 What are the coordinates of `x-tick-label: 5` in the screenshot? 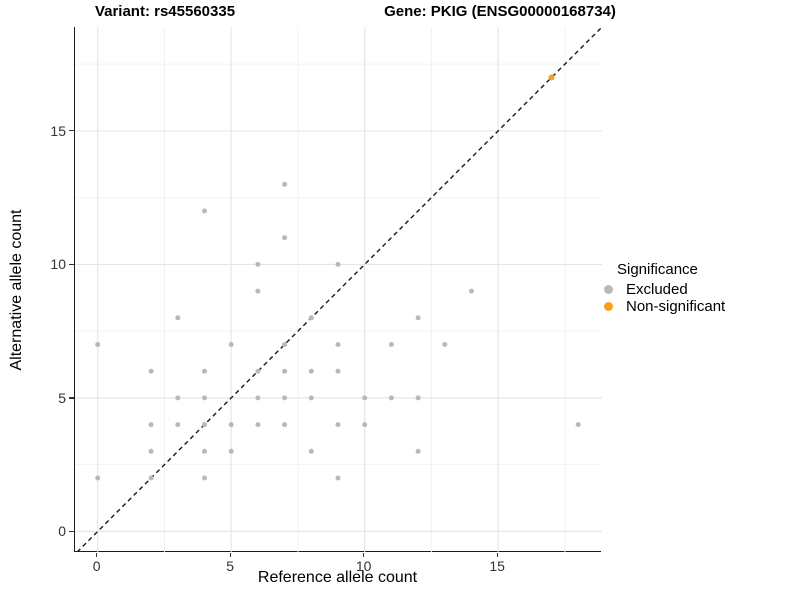 It's located at (230, 566).